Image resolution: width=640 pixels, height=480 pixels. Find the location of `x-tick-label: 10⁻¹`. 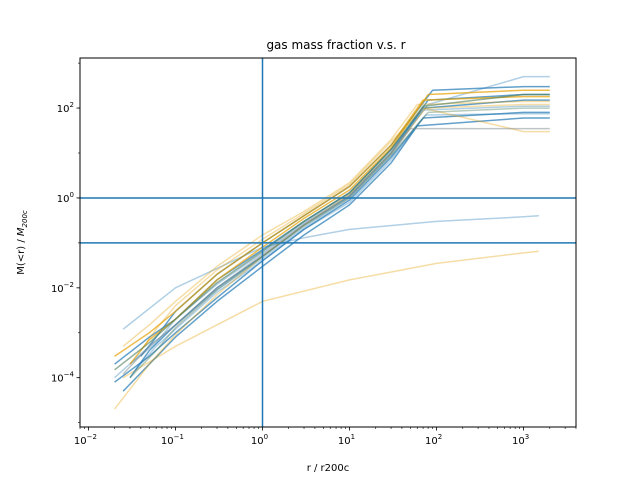

x-tick-label: 10⁻¹ is located at coordinates (172, 440).